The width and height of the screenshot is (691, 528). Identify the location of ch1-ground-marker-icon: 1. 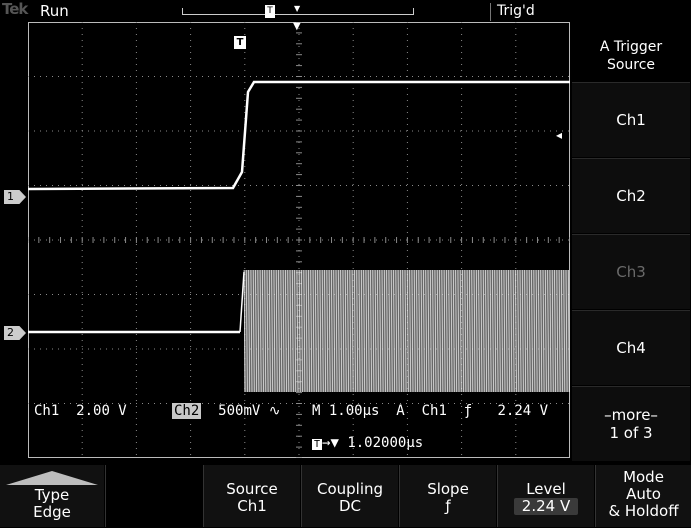
(15, 197).